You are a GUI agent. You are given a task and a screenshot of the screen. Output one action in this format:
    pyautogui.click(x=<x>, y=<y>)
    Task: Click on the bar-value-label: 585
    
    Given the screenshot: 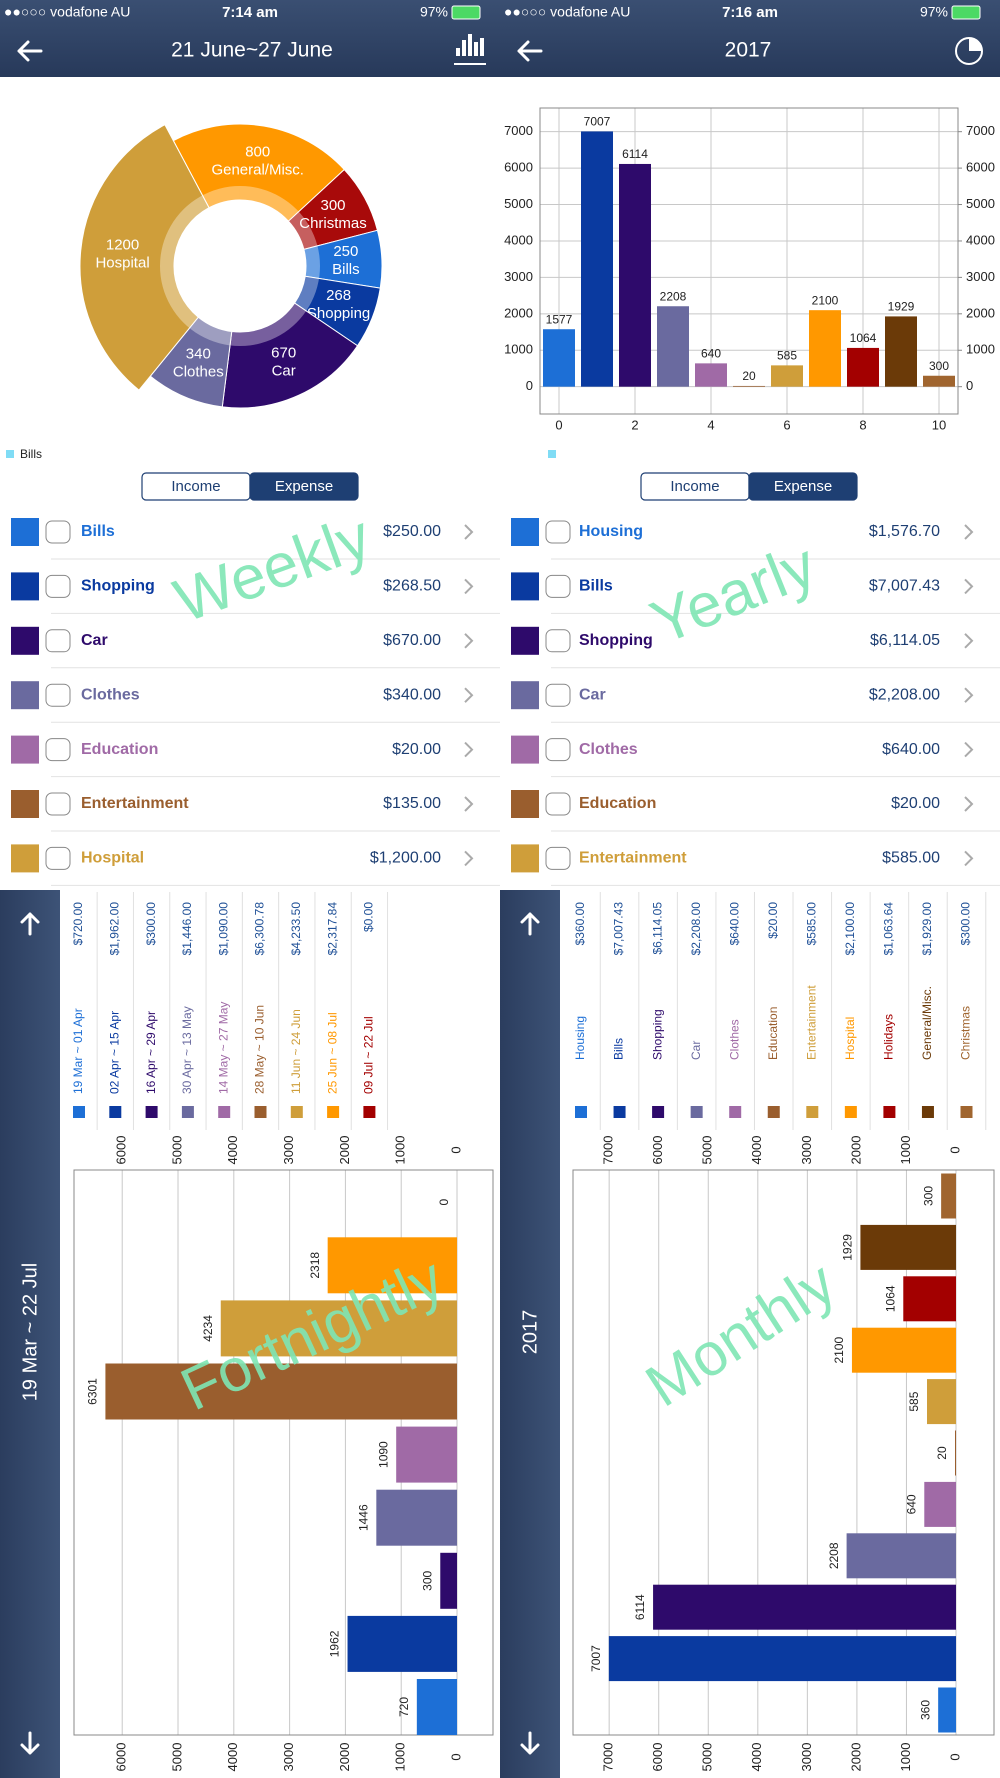 What is the action you would take?
    pyautogui.click(x=787, y=356)
    